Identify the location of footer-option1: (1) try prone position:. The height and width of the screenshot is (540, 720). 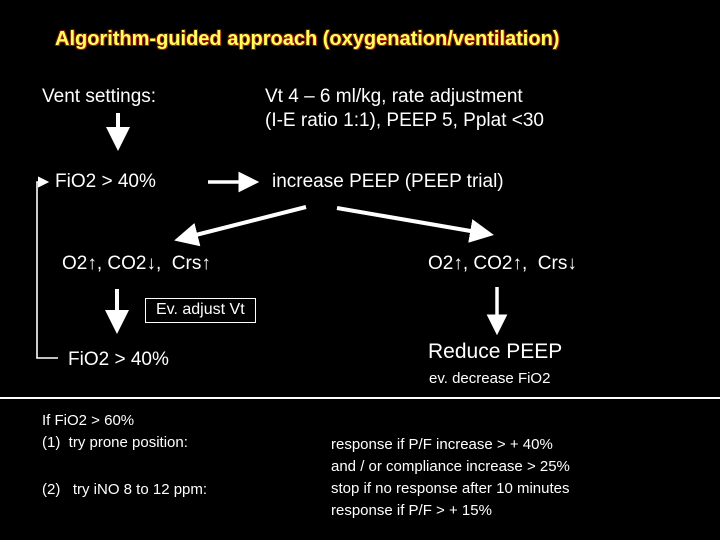
(115, 442).